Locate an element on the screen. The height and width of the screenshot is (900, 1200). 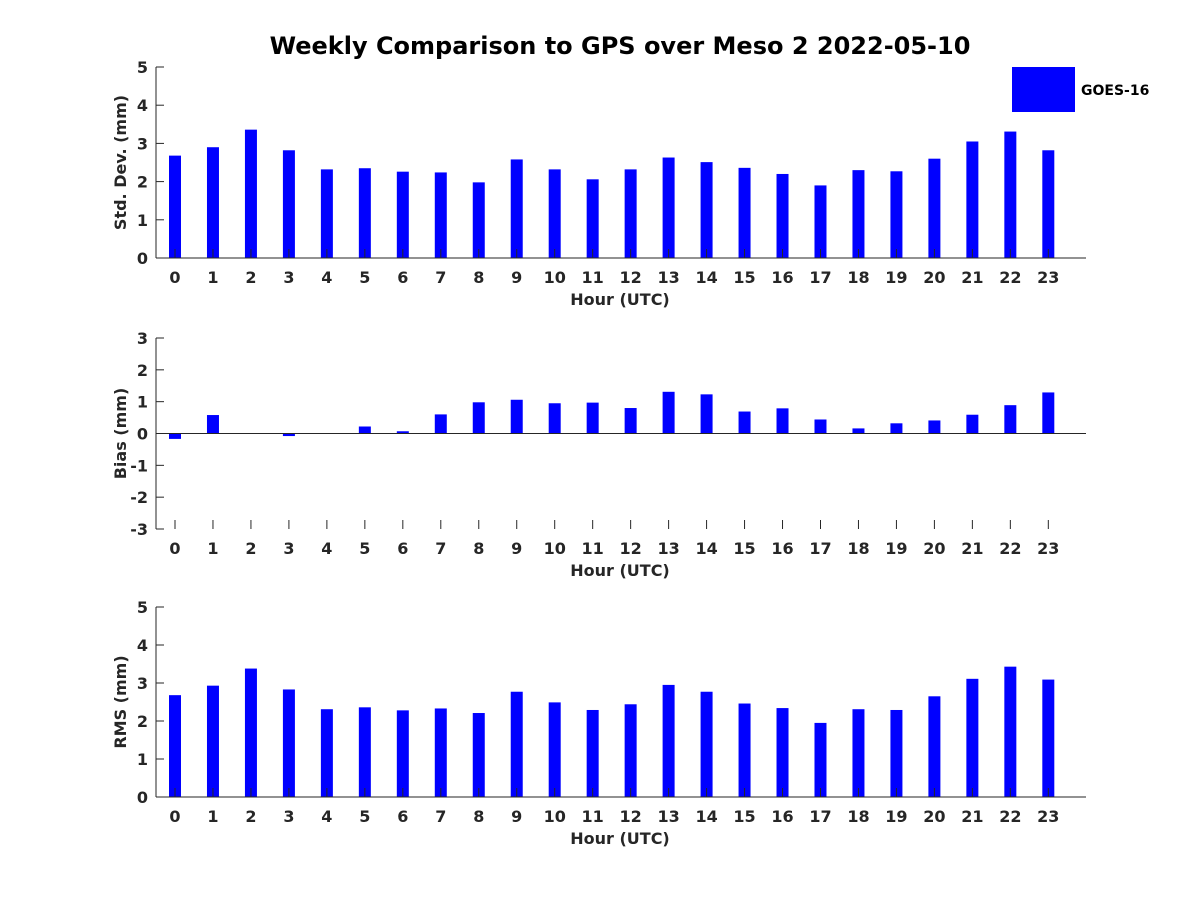
bias-x-label: Hour (UTC) is located at coordinates (620, 570).